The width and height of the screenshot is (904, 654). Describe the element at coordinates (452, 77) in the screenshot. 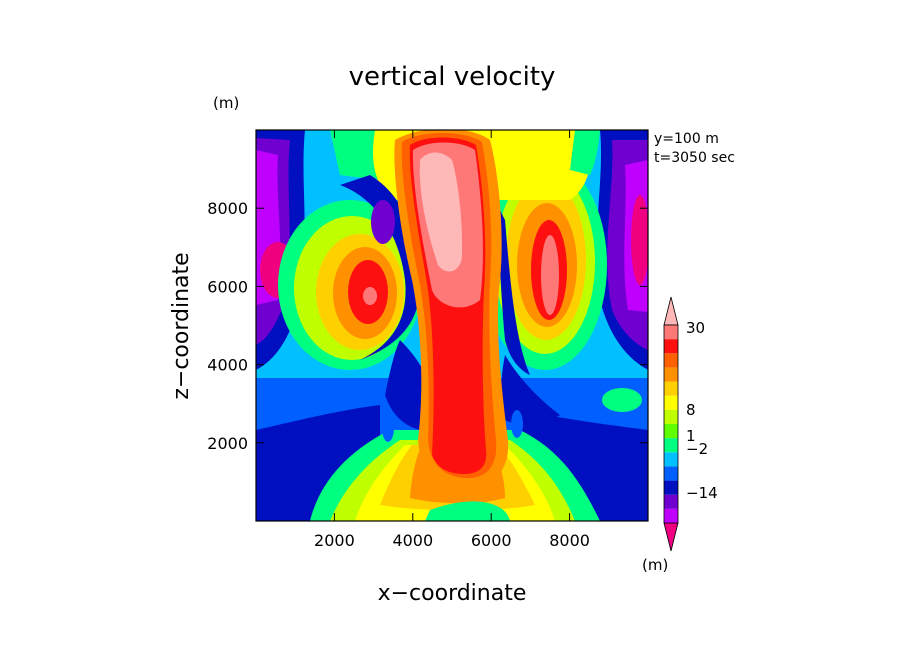

I see `chart-title: vertical velocity` at that location.